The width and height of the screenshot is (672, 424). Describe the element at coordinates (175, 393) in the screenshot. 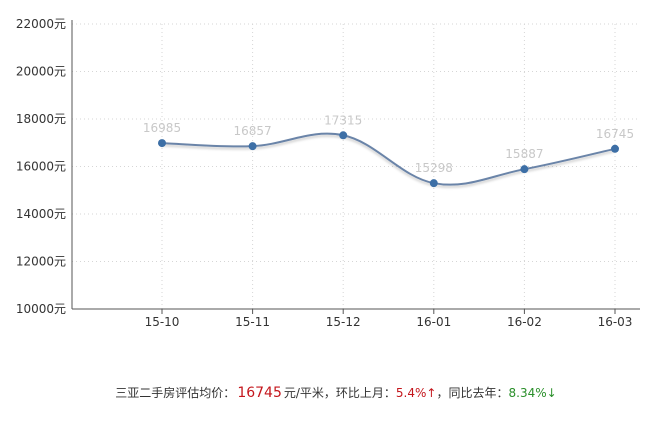

I see `summary-label: 三亚二手房评估均价：` at that location.